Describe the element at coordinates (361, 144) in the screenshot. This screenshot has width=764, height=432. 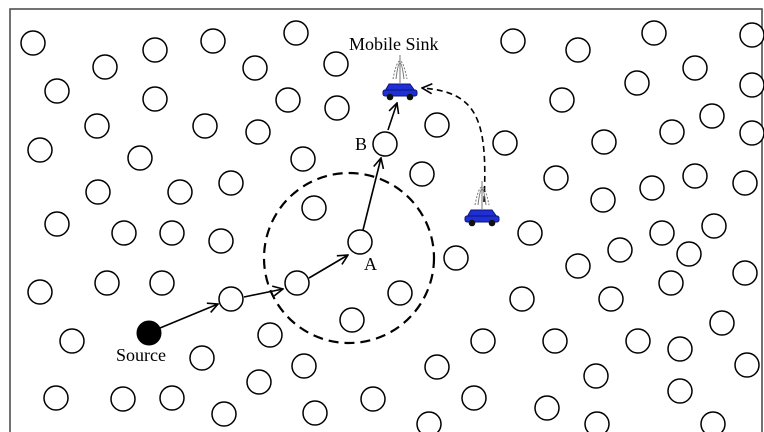
I see `node-b-label: B` at that location.